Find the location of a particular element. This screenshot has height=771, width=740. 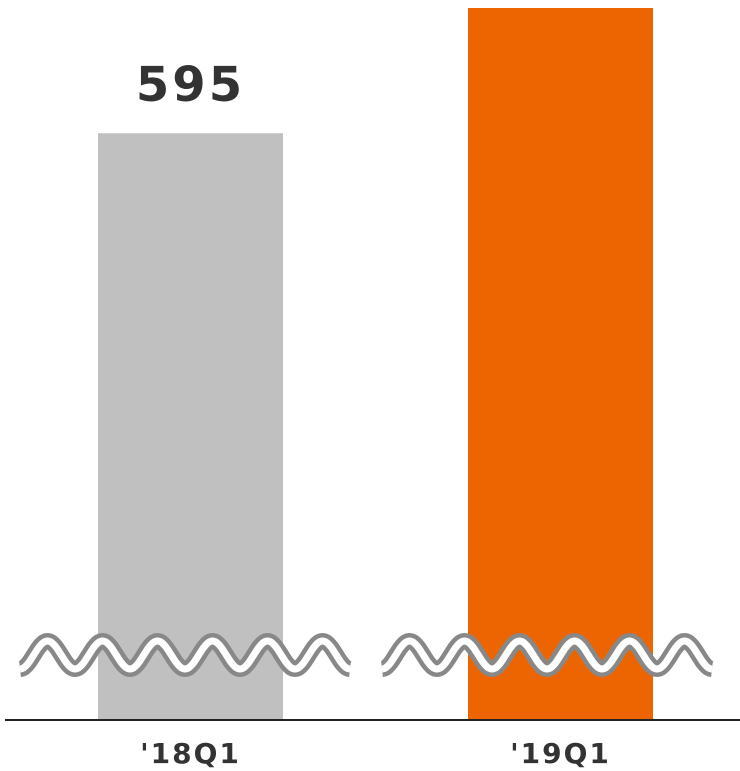

x-tick-label: '19Q1 is located at coordinates (560, 753).